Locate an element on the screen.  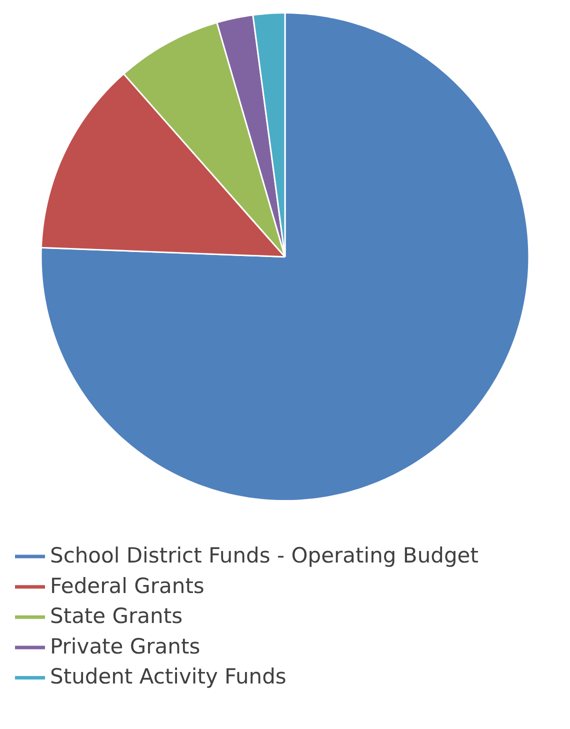
legend-label: Private Grants is located at coordinates (125, 646).